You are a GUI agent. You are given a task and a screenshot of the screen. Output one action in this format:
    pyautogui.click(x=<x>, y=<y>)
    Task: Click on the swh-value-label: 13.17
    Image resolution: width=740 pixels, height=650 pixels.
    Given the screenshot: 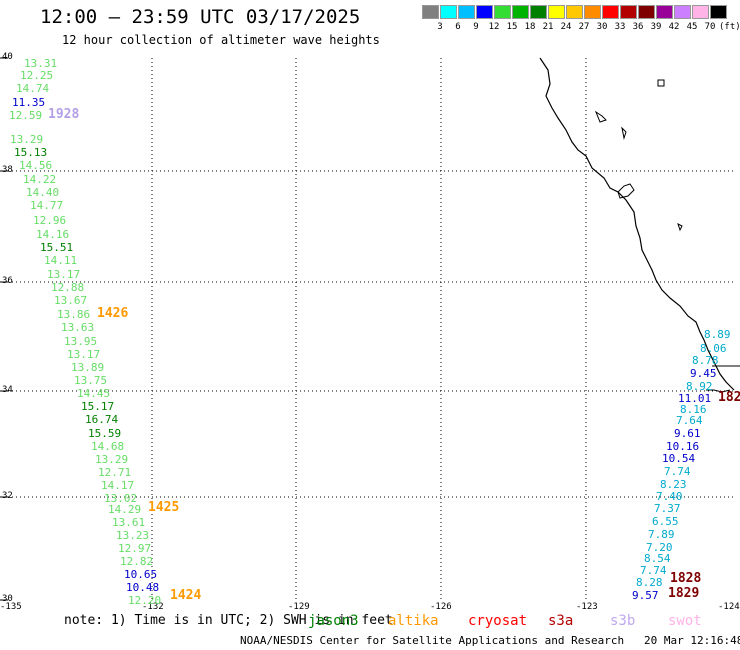 What is the action you would take?
    pyautogui.click(x=64, y=274)
    